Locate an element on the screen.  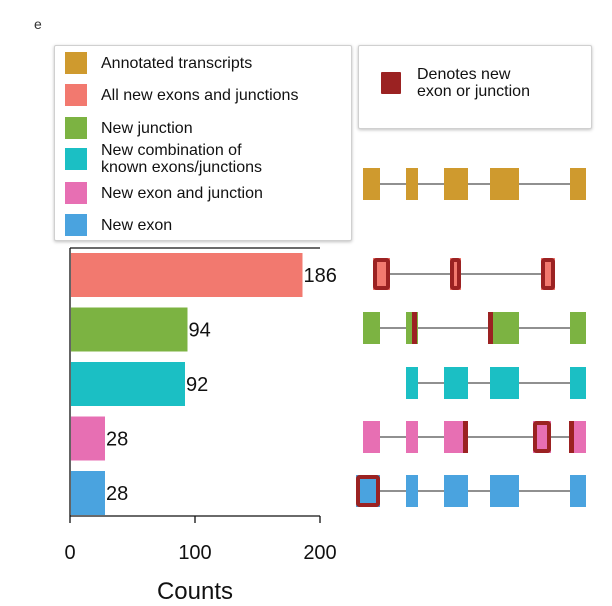
legend-item-new-exon-junction: New exon and junction is located at coordinates (164, 193).